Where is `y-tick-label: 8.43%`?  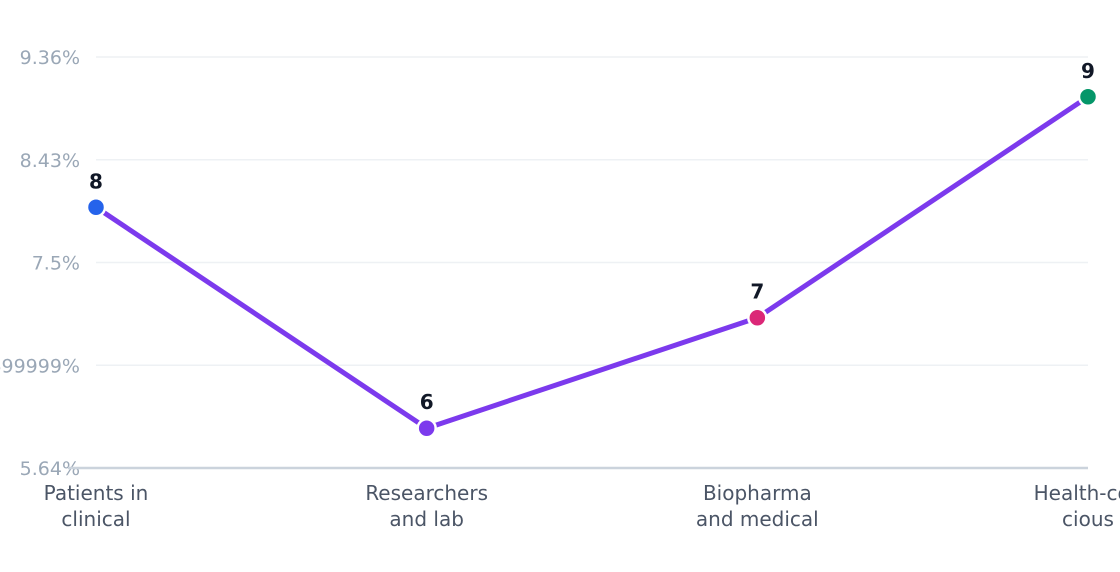 y-tick-label: 8.43% is located at coordinates (50, 161).